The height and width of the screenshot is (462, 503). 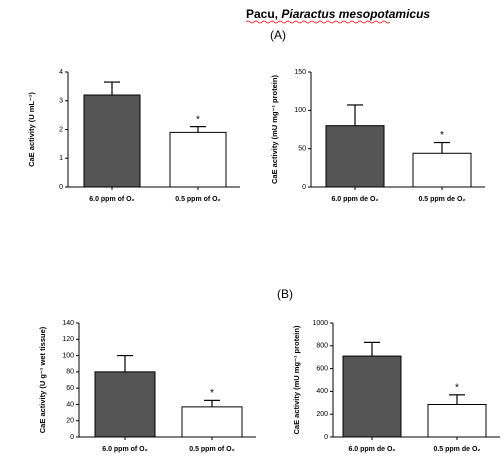 What do you see at coordinates (68, 339) in the screenshot?
I see `y-tick-label: 120` at bounding box center [68, 339].